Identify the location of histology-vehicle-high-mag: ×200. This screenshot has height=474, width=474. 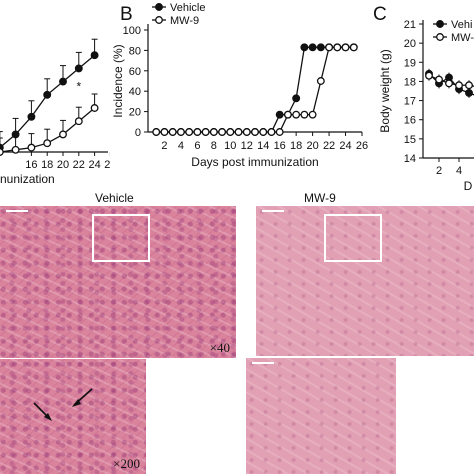
(73, 416).